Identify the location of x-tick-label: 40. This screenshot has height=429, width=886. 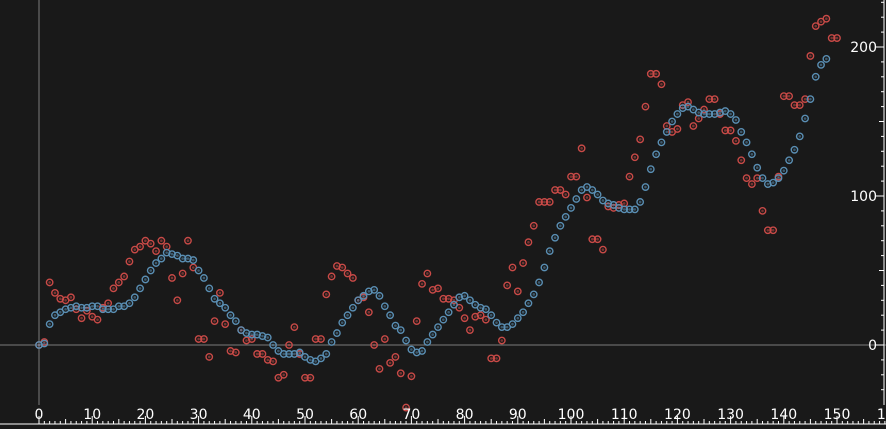
(252, 415).